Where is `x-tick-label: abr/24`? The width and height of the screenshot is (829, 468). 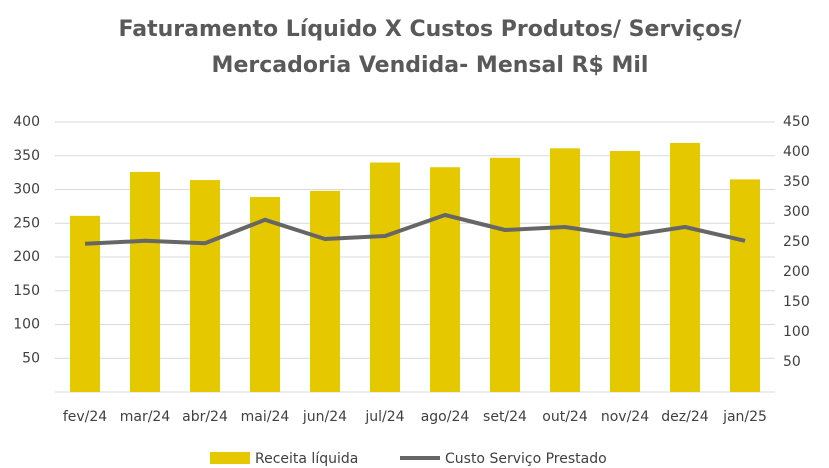
x-tick-label: abr/24 is located at coordinates (205, 417).